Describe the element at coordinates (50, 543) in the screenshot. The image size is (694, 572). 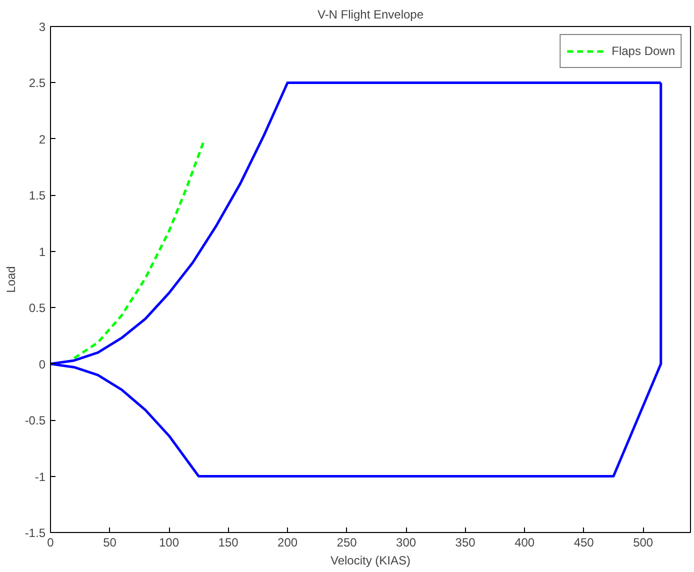
I see `x-tick-label: 0` at that location.